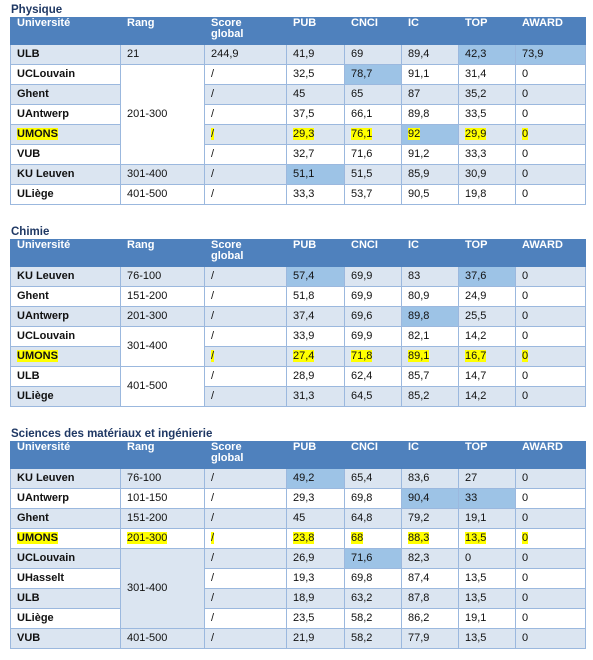  I want to click on cnci-value: 64,8, so click(362, 518).